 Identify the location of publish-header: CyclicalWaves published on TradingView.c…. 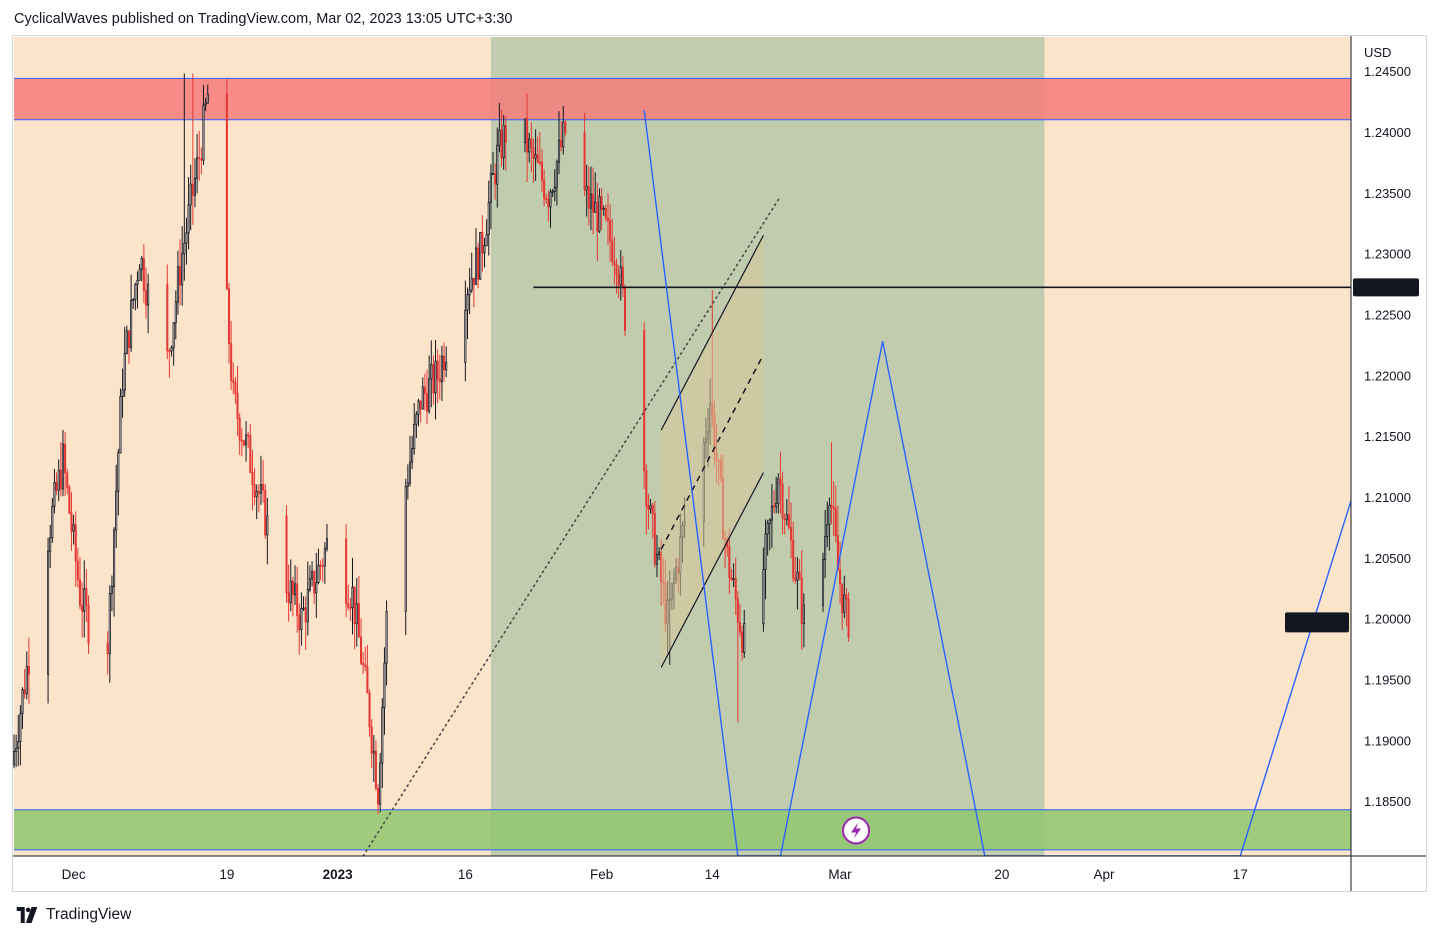
(263, 19).